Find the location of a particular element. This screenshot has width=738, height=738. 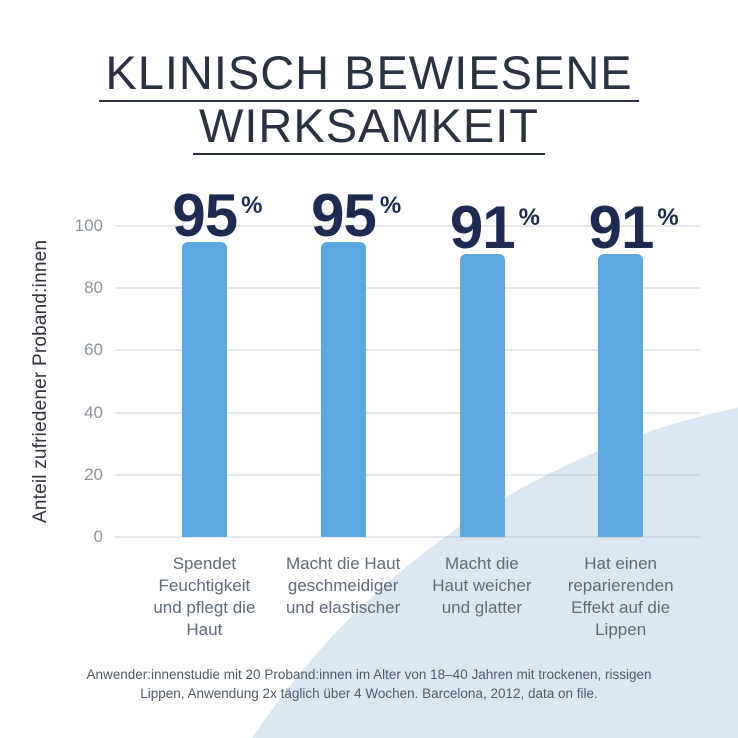

bar-value-label-1: 95% is located at coordinates (204, 215).